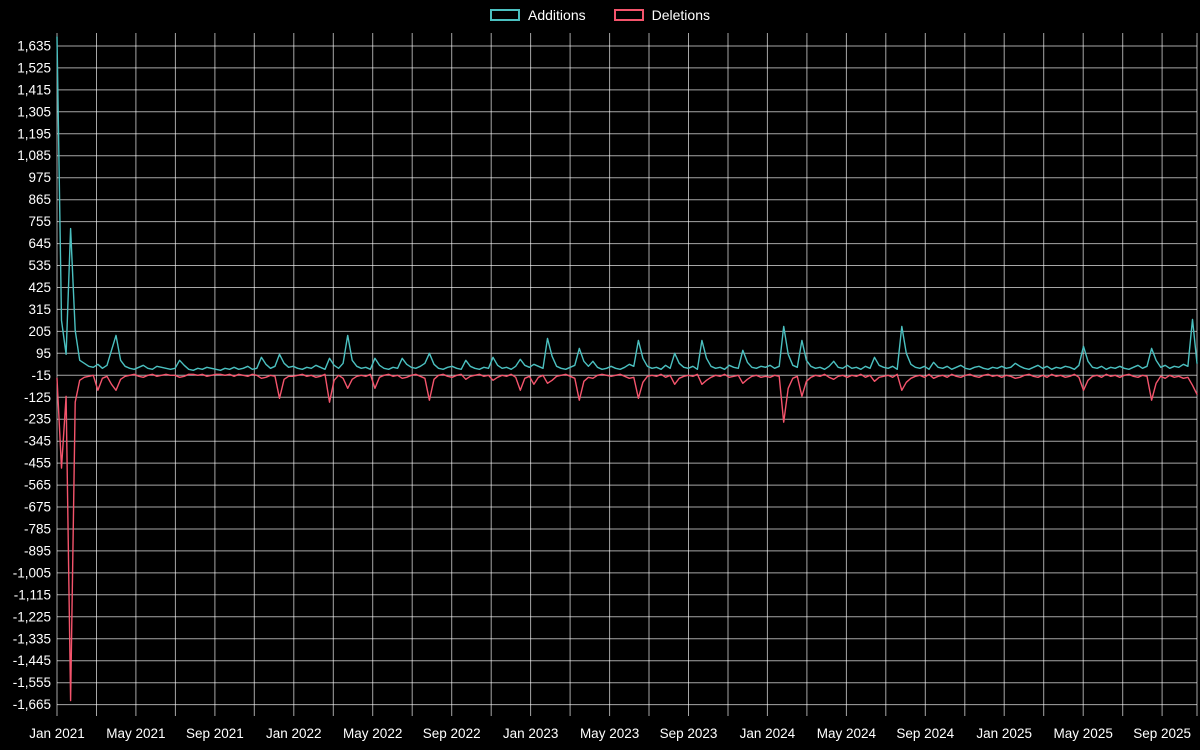  I want to click on y-axis-tick-label: 1,195, so click(34, 133).